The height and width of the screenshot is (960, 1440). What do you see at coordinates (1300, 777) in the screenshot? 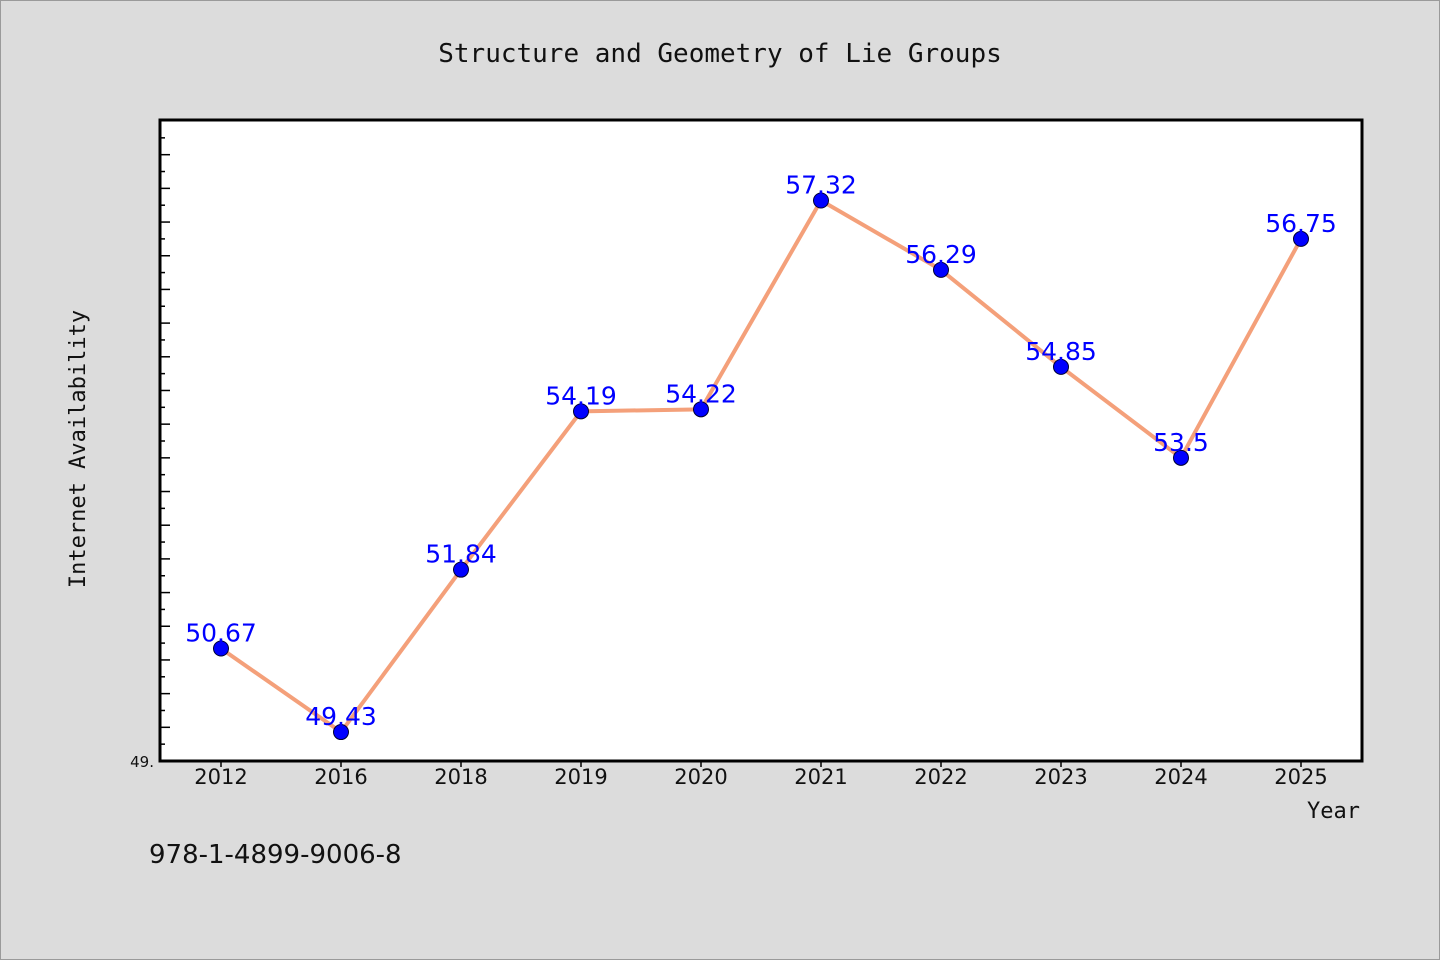
I see `x-tick-label: 2025` at bounding box center [1300, 777].